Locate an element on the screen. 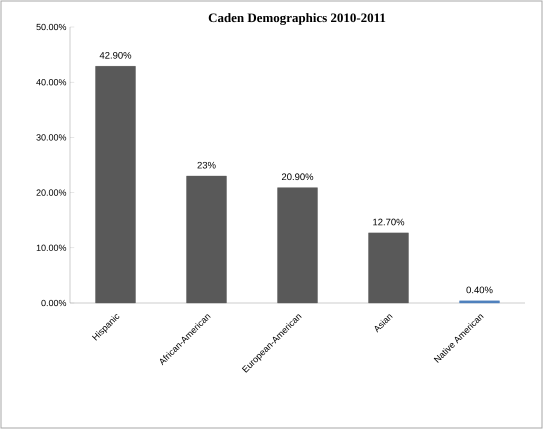 The image size is (543, 429). y-tick-label: 50.00% is located at coordinates (51, 27).